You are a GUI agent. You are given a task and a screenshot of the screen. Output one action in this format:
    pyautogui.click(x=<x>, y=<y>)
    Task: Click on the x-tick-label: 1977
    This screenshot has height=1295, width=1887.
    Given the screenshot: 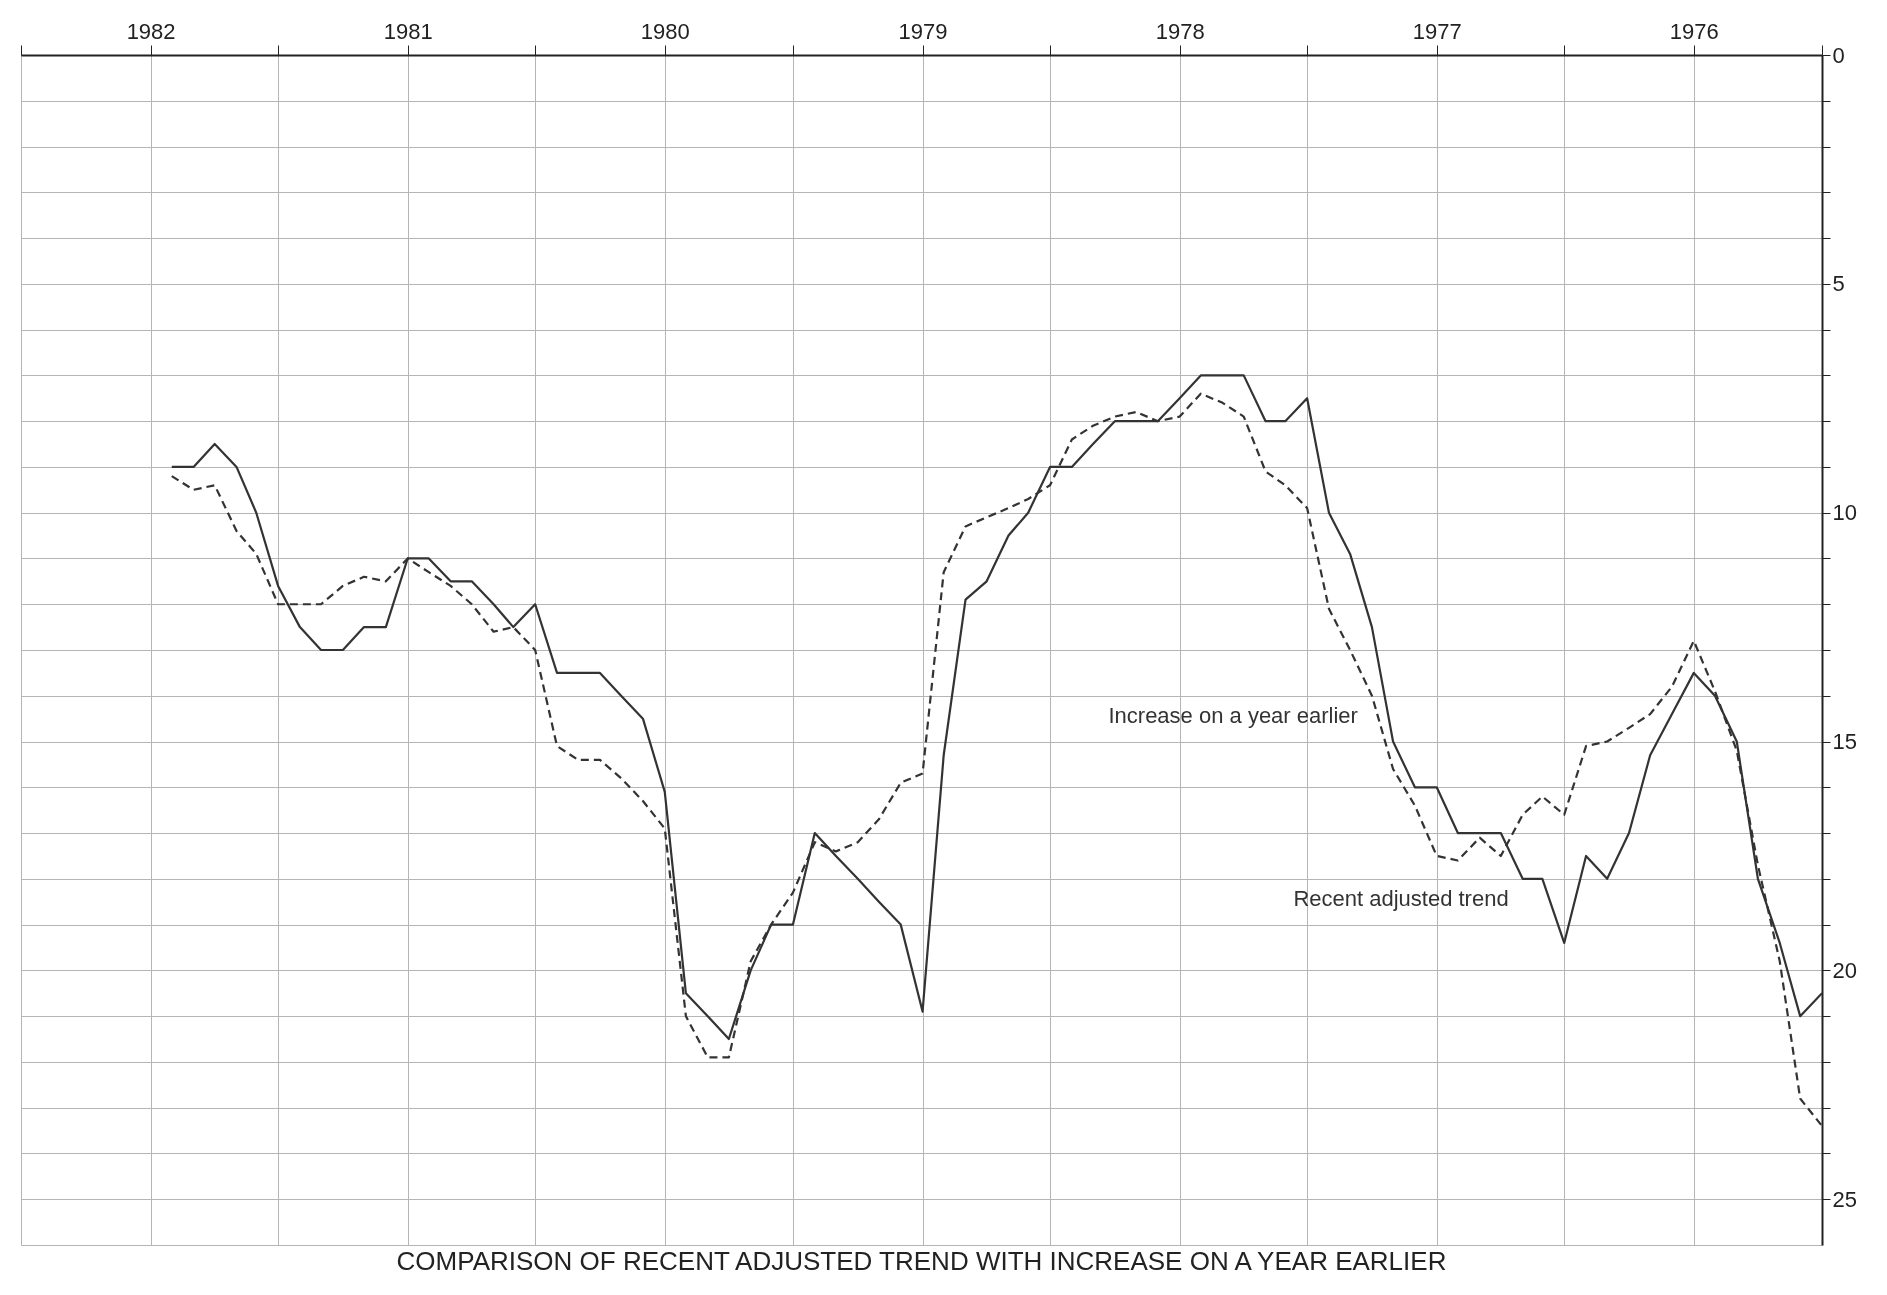 What is the action you would take?
    pyautogui.click(x=1437, y=31)
    